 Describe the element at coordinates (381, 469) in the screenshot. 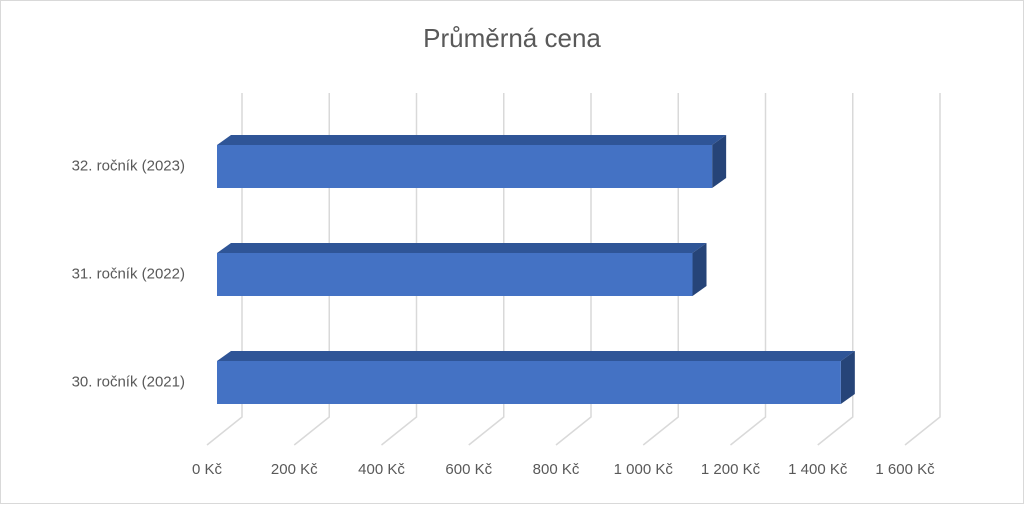

I see `x-tick-label: 400 Kč` at that location.